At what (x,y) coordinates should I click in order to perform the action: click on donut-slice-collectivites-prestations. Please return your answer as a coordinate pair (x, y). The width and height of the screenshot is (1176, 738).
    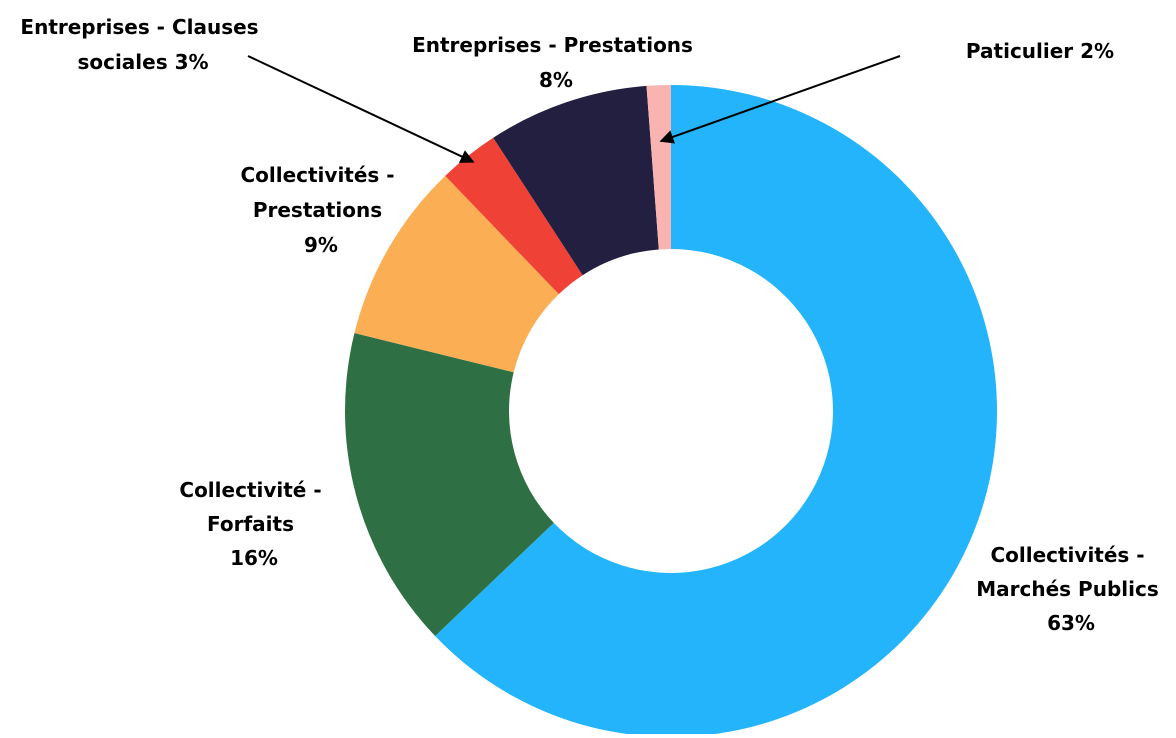
    Looking at the image, I should click on (456, 274).